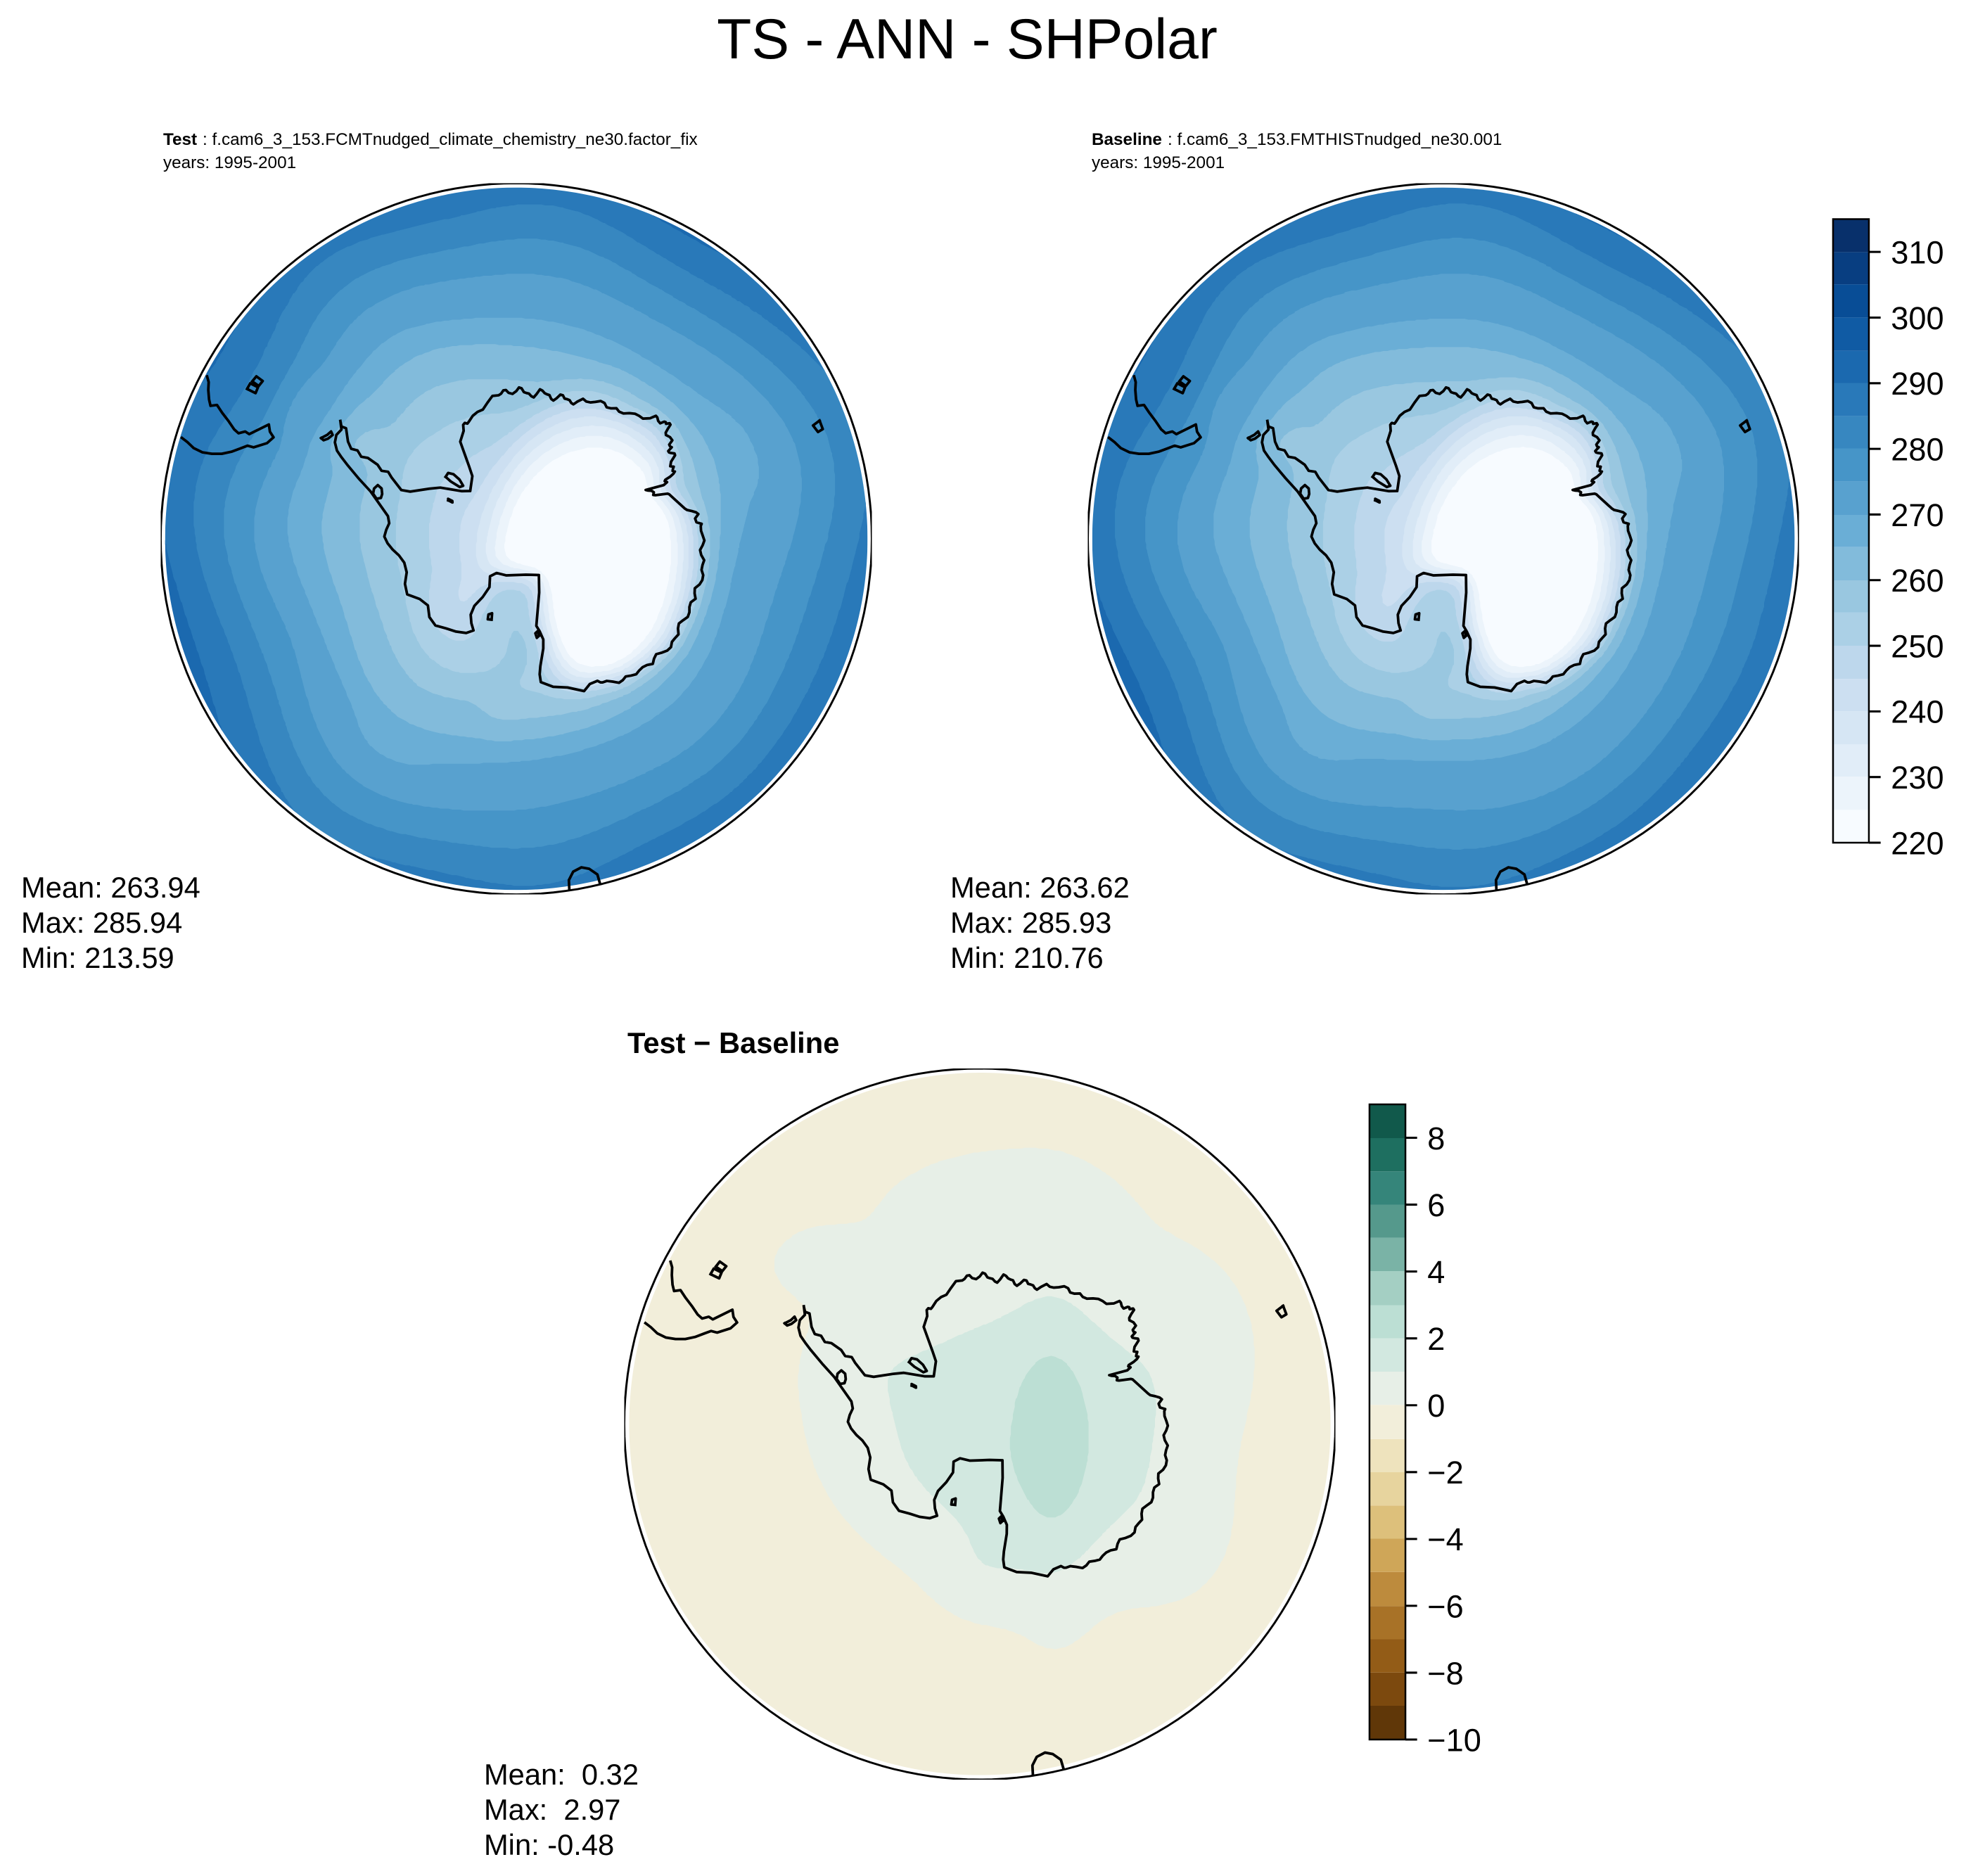  What do you see at coordinates (733, 1042) in the screenshot?
I see `svg-text: Test − Baseline` at bounding box center [733, 1042].